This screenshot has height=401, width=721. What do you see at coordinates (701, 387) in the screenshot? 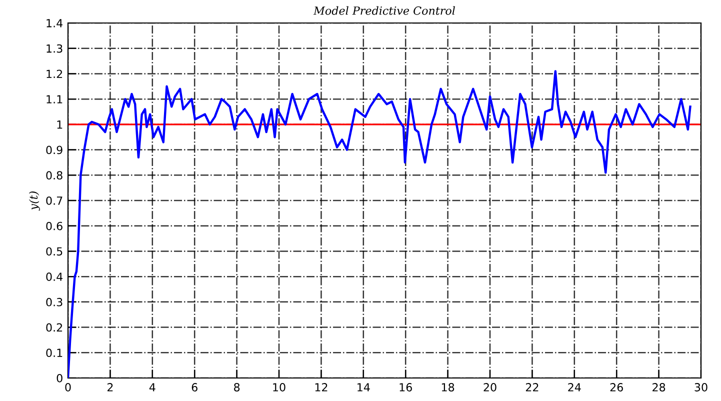
I see `x-tick-label: 30` at bounding box center [701, 387].